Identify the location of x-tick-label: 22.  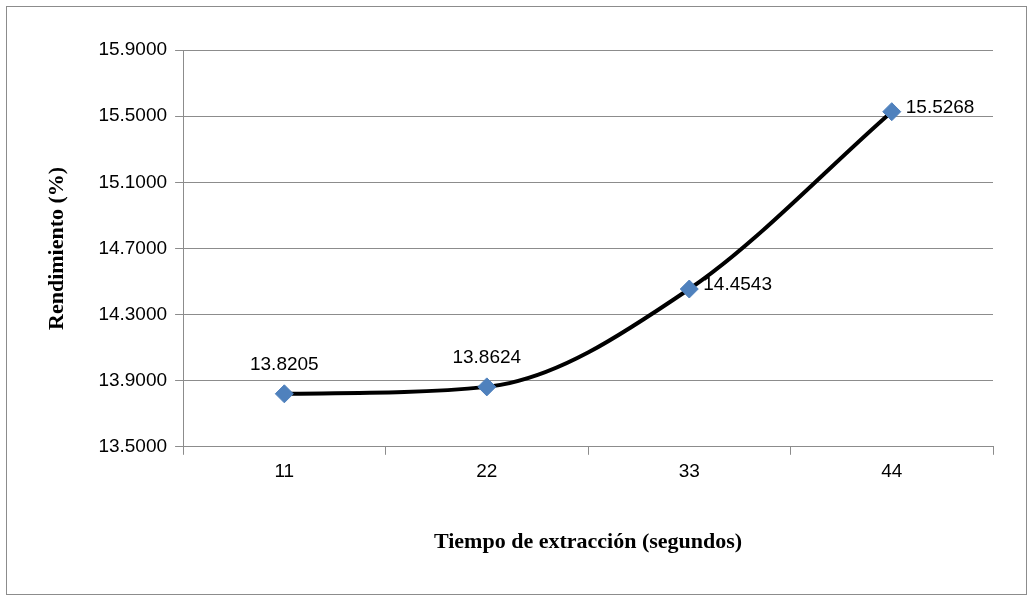
(487, 471).